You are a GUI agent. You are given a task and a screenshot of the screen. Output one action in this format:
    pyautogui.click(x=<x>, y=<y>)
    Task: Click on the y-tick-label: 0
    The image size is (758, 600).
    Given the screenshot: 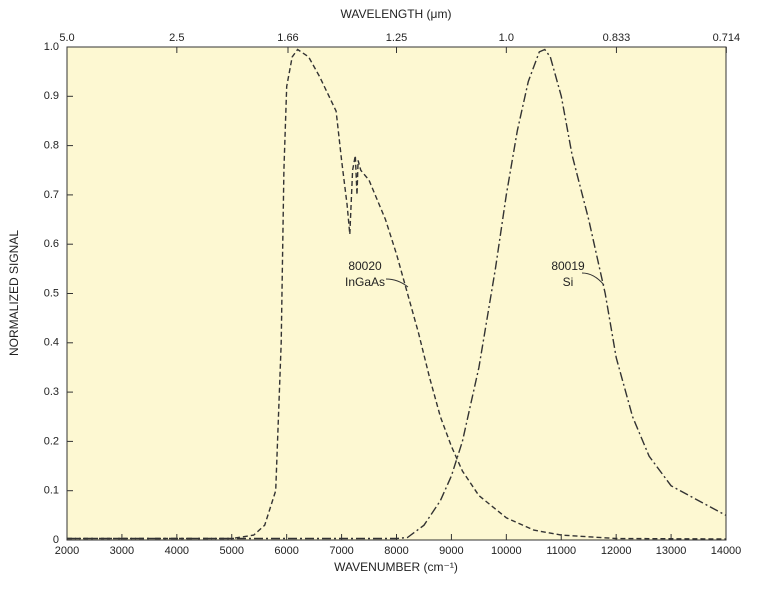 What is the action you would take?
    pyautogui.click(x=56, y=540)
    